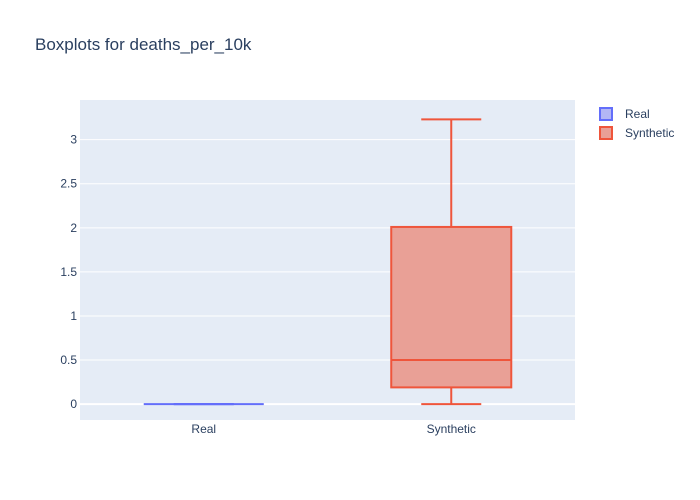  Describe the element at coordinates (637, 114) in the screenshot. I see `legend-label: Real` at that location.